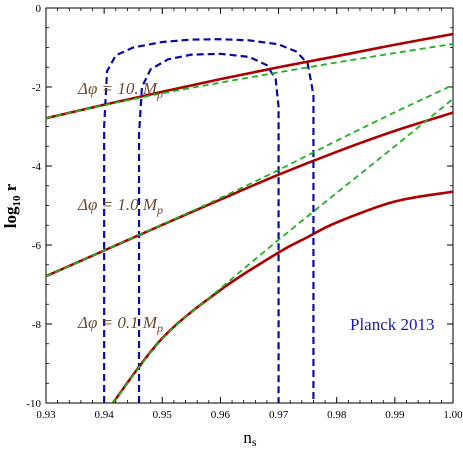 This screenshot has height=451, width=463. What do you see at coordinates (120, 90) in the screenshot?
I see `annotation-dphi-10: Δφ = 10. Mp` at bounding box center [120, 90].